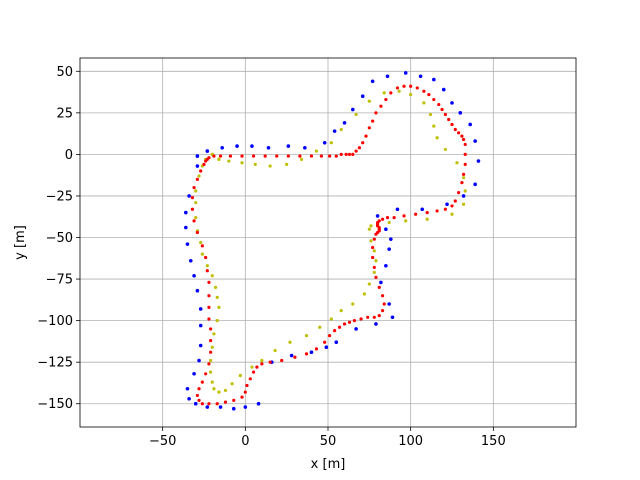  Describe the element at coordinates (64, 113) in the screenshot. I see `y-tick-label: 25` at that location.